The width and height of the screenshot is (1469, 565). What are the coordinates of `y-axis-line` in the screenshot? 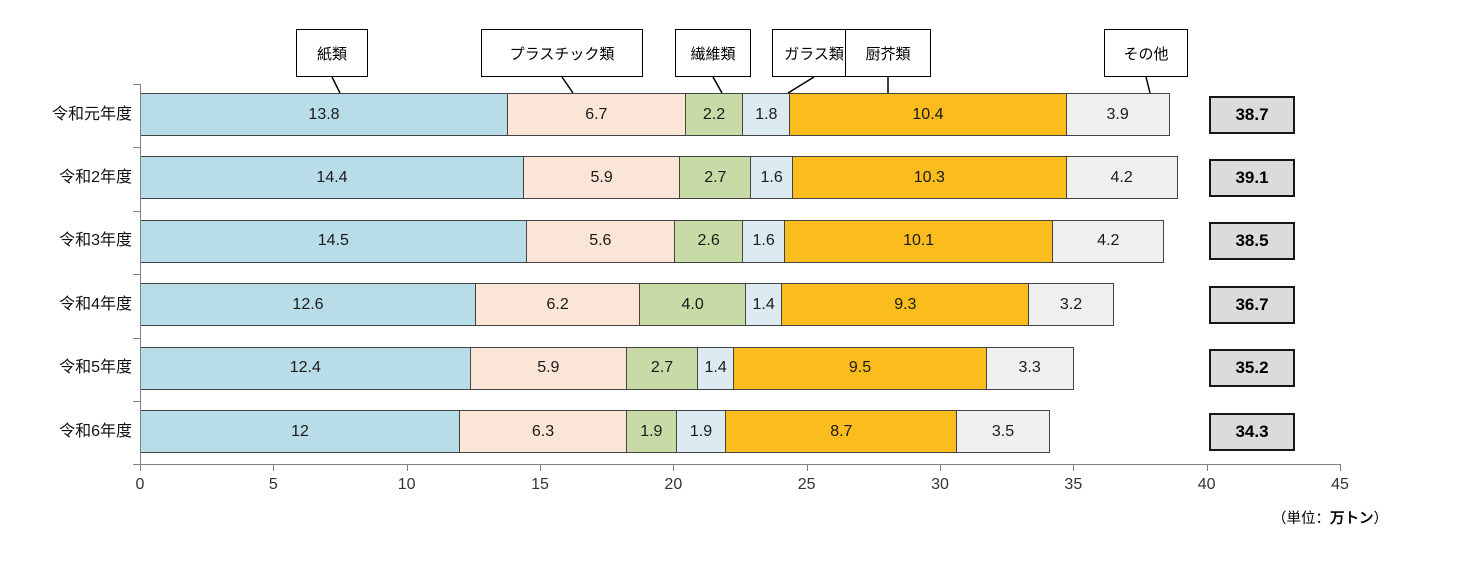 It's located at (140, 274).